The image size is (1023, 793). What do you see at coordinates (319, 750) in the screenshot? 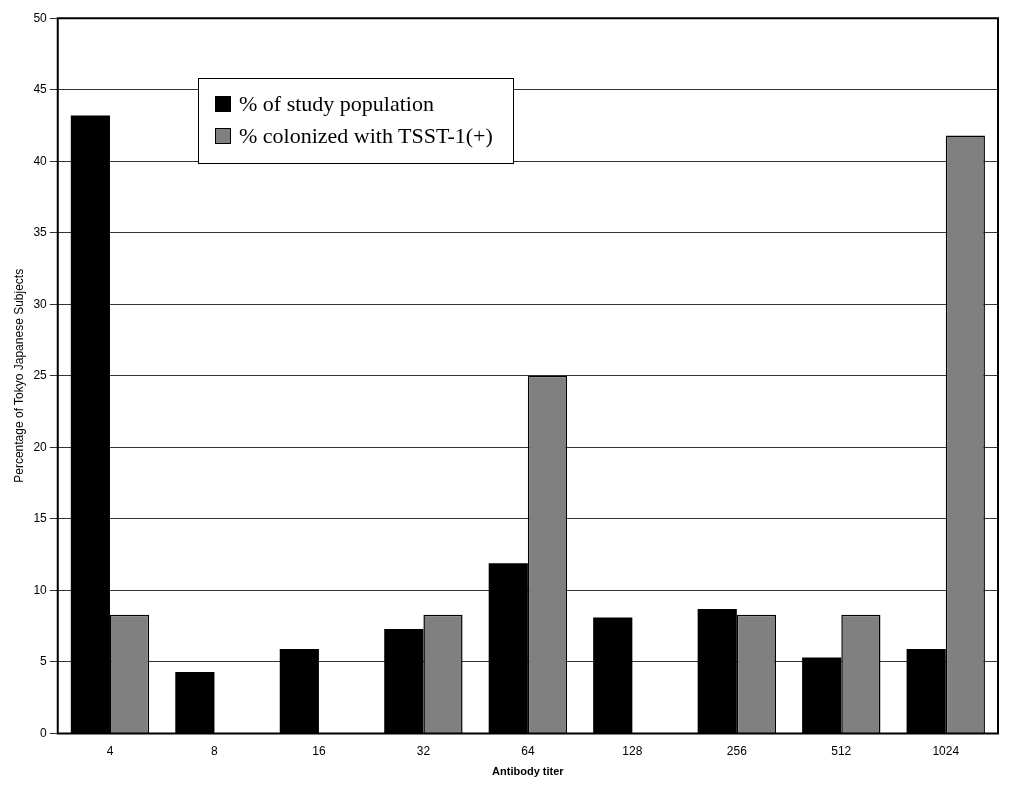
I see `x-tick-label: 16` at bounding box center [319, 750].